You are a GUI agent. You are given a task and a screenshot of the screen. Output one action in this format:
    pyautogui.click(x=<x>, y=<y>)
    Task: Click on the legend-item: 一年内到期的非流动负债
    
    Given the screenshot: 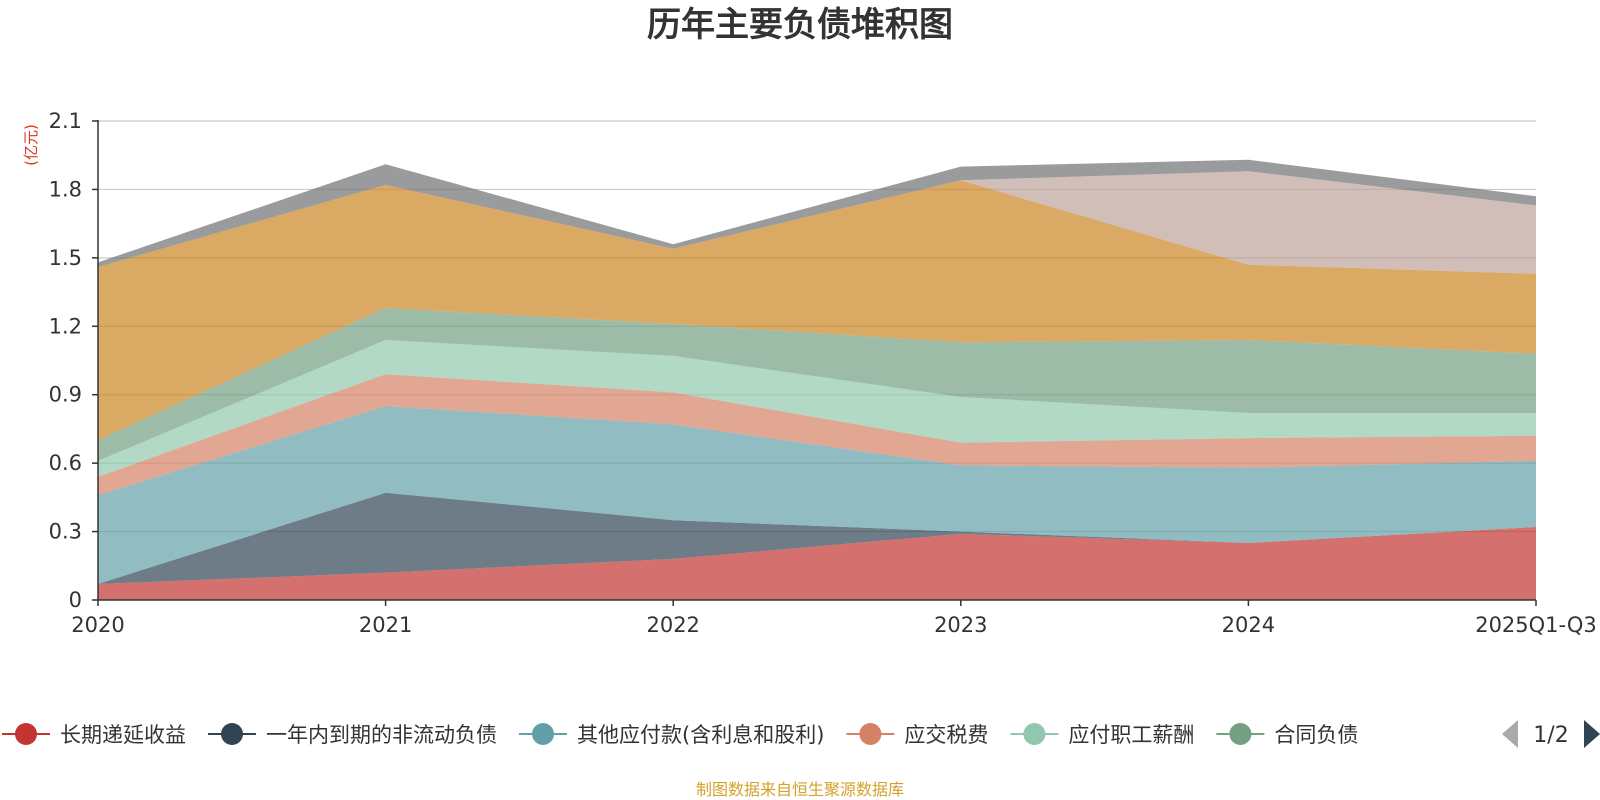 What is the action you would take?
    pyautogui.click(x=352, y=735)
    